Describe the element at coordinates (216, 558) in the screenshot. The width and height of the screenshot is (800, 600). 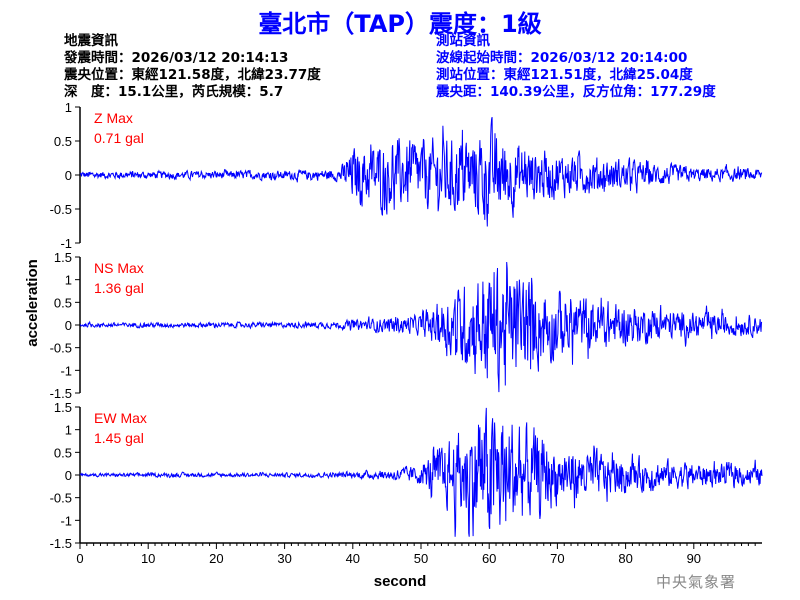
I see `x-tick-label: 20` at that location.